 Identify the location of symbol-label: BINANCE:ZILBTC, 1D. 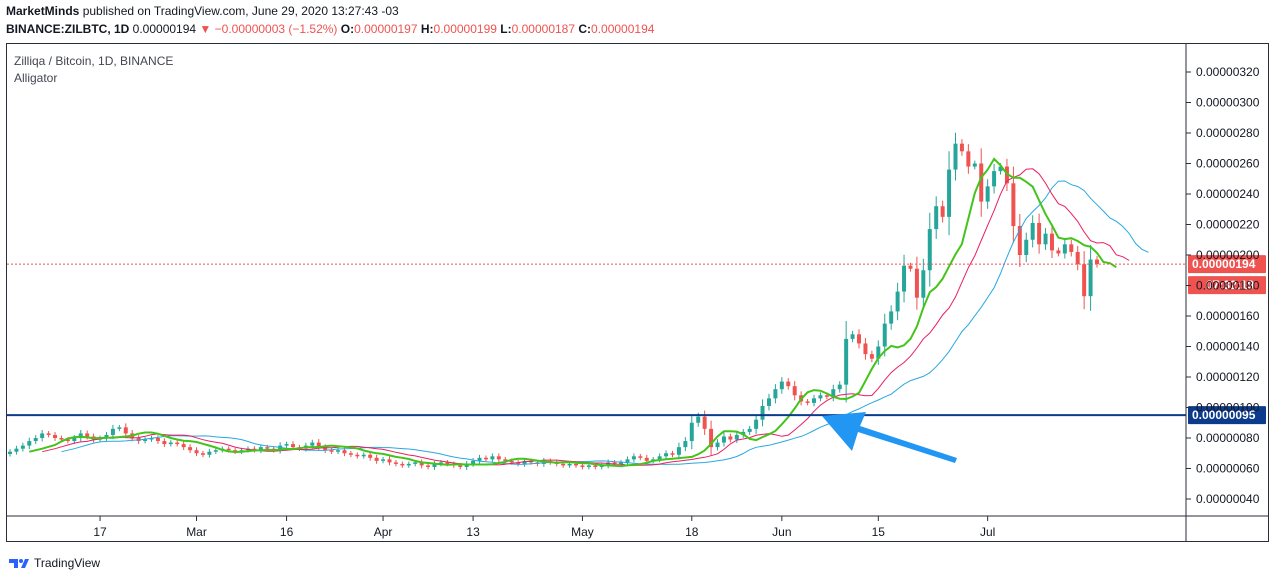
(68, 29).